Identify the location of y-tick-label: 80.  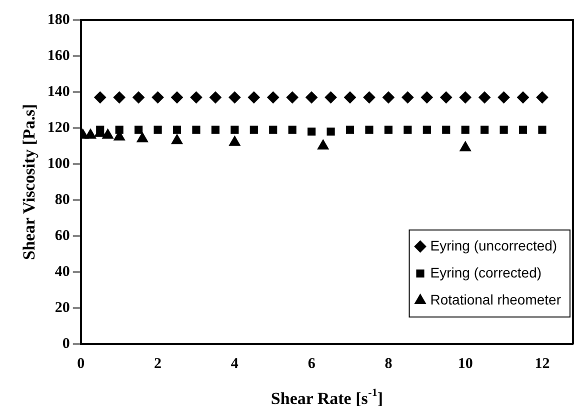
(62, 200).